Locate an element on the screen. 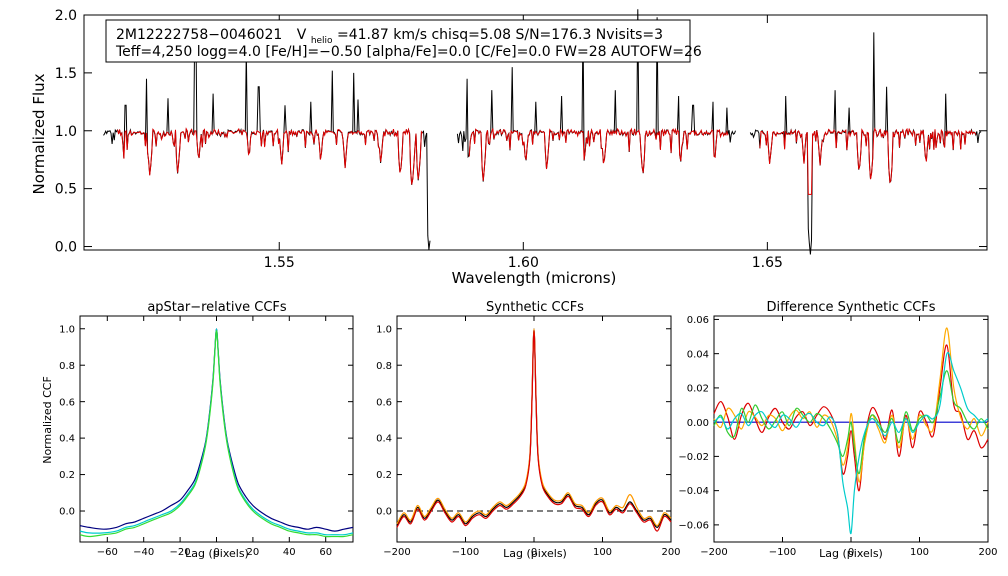 Image resolution: width=1008 pixels, height=576 pixels. synthetic-ccf-series-red is located at coordinates (534, 430).